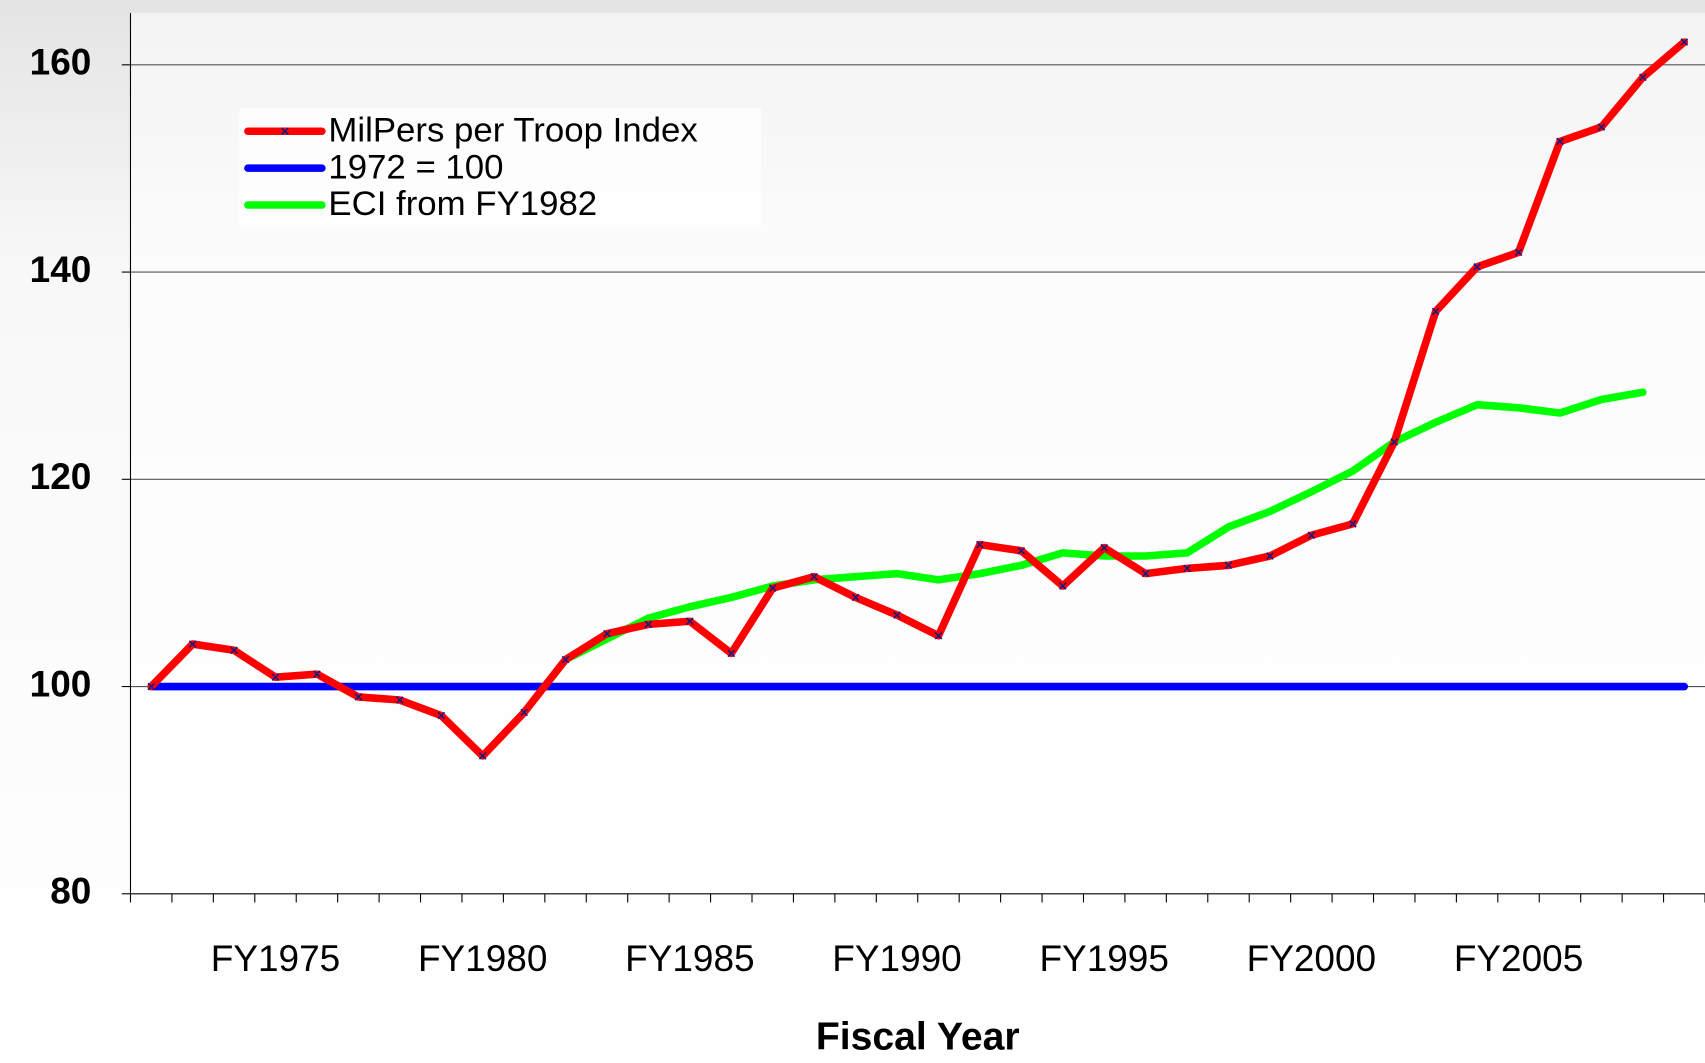 The height and width of the screenshot is (1063, 1705). I want to click on y-tick-label: 100, so click(61, 683).